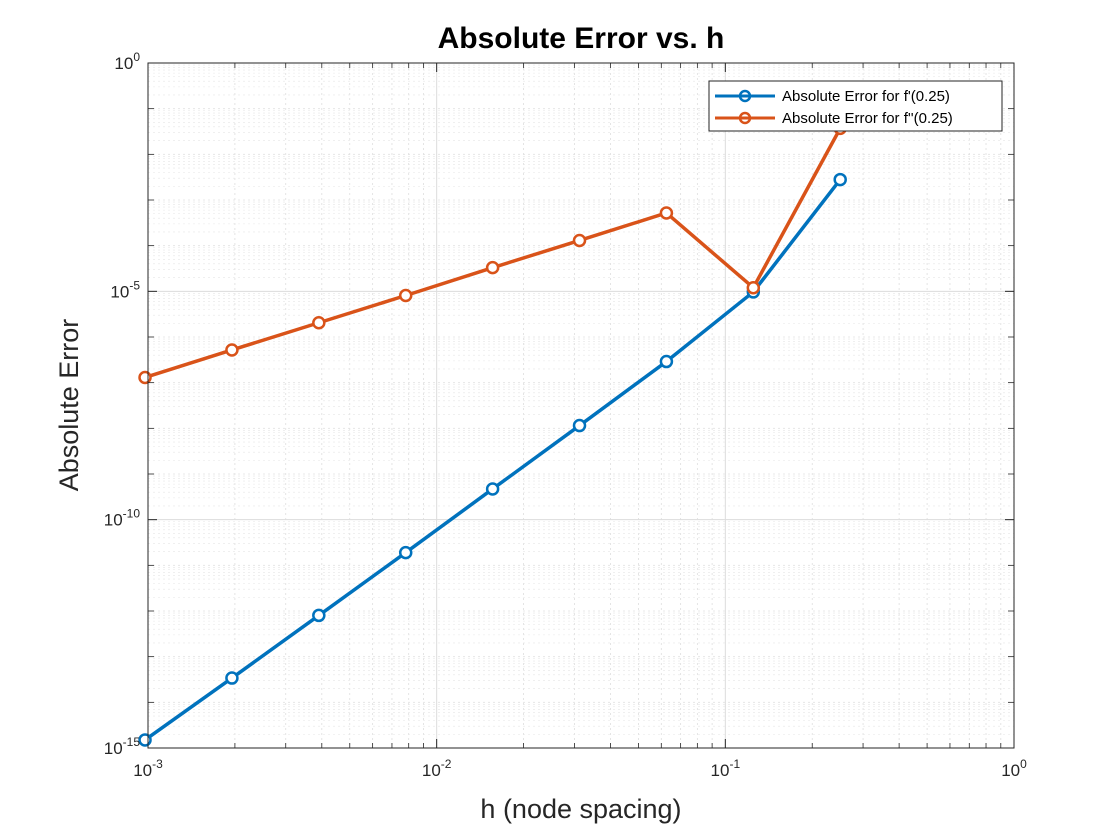 This screenshot has height=840, width=1120. What do you see at coordinates (580, 809) in the screenshot?
I see `x-axis-label: h (node spacing)` at bounding box center [580, 809].